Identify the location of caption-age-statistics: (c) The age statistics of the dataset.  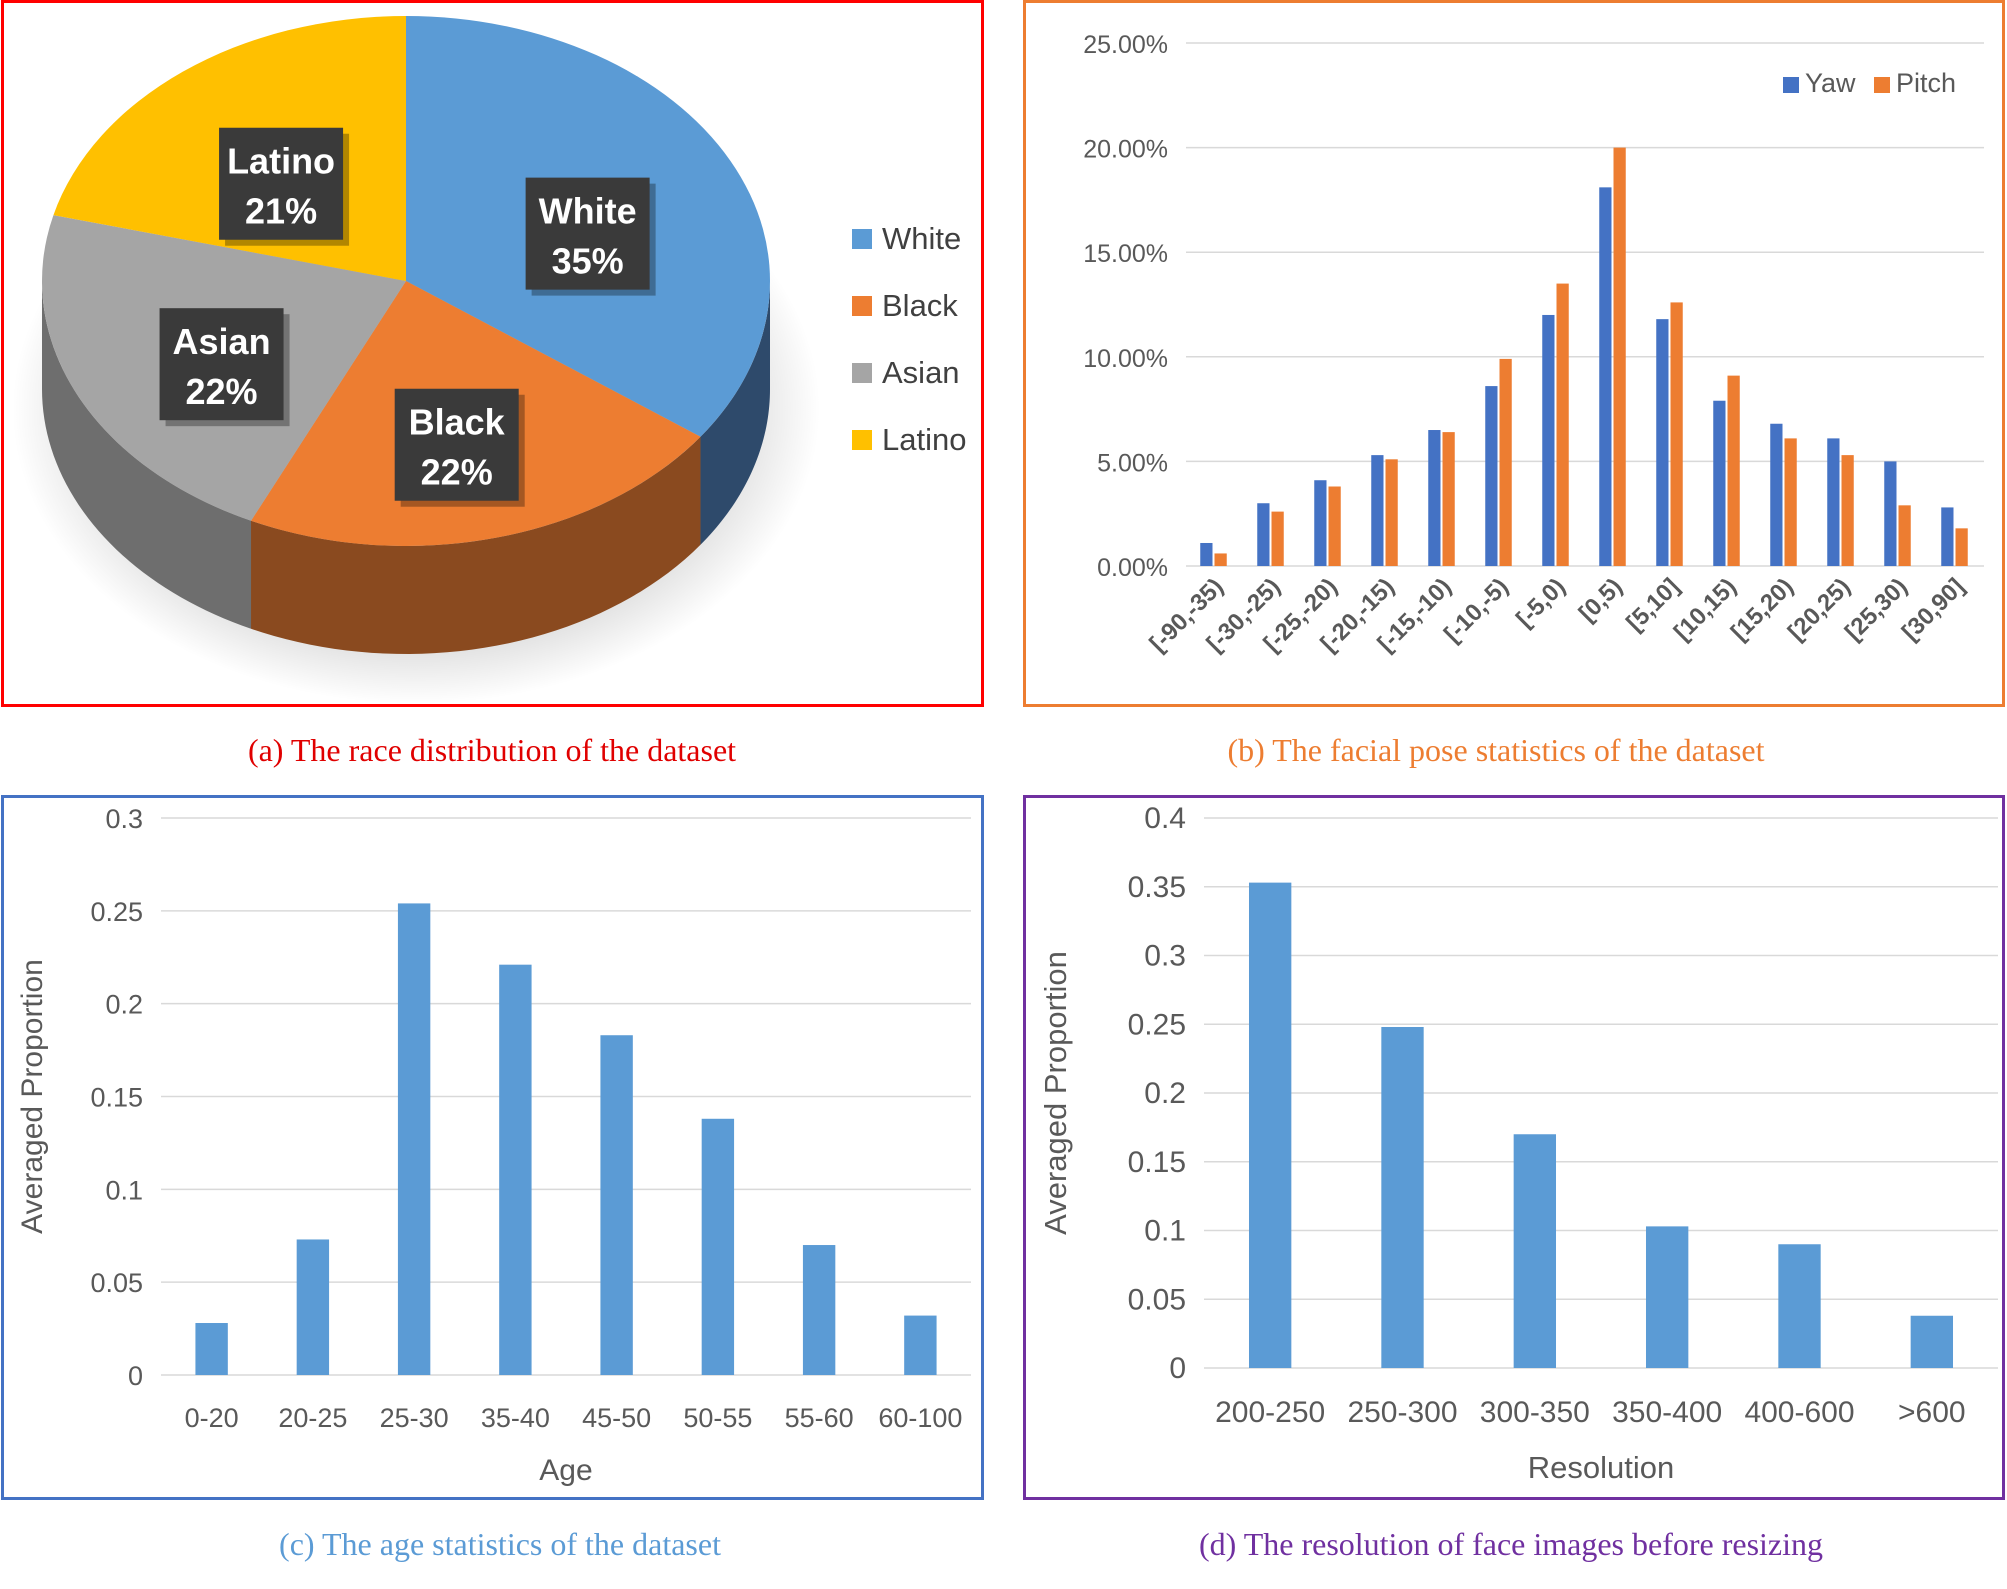
(500, 1544).